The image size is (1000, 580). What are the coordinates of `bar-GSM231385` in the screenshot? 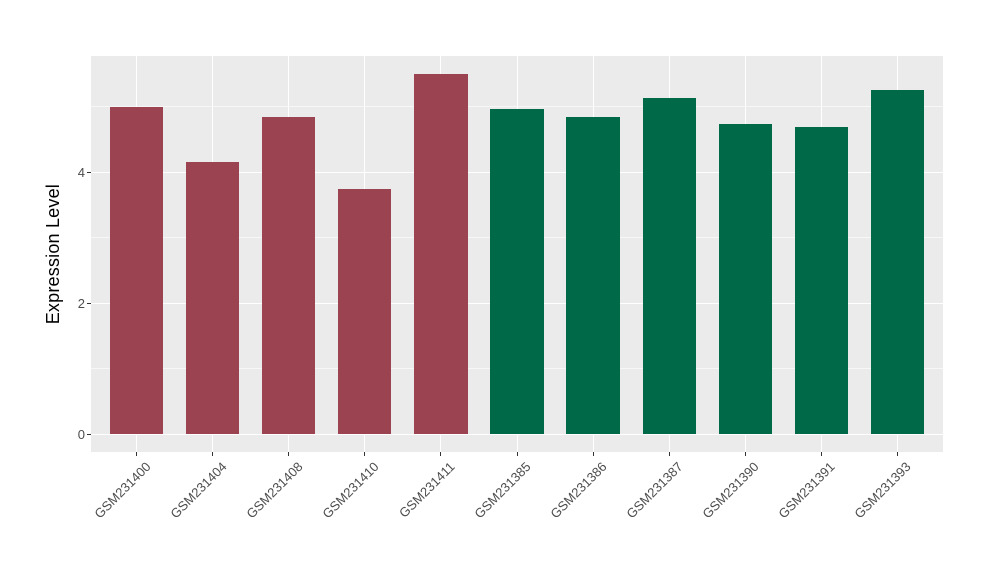 It's located at (517, 271).